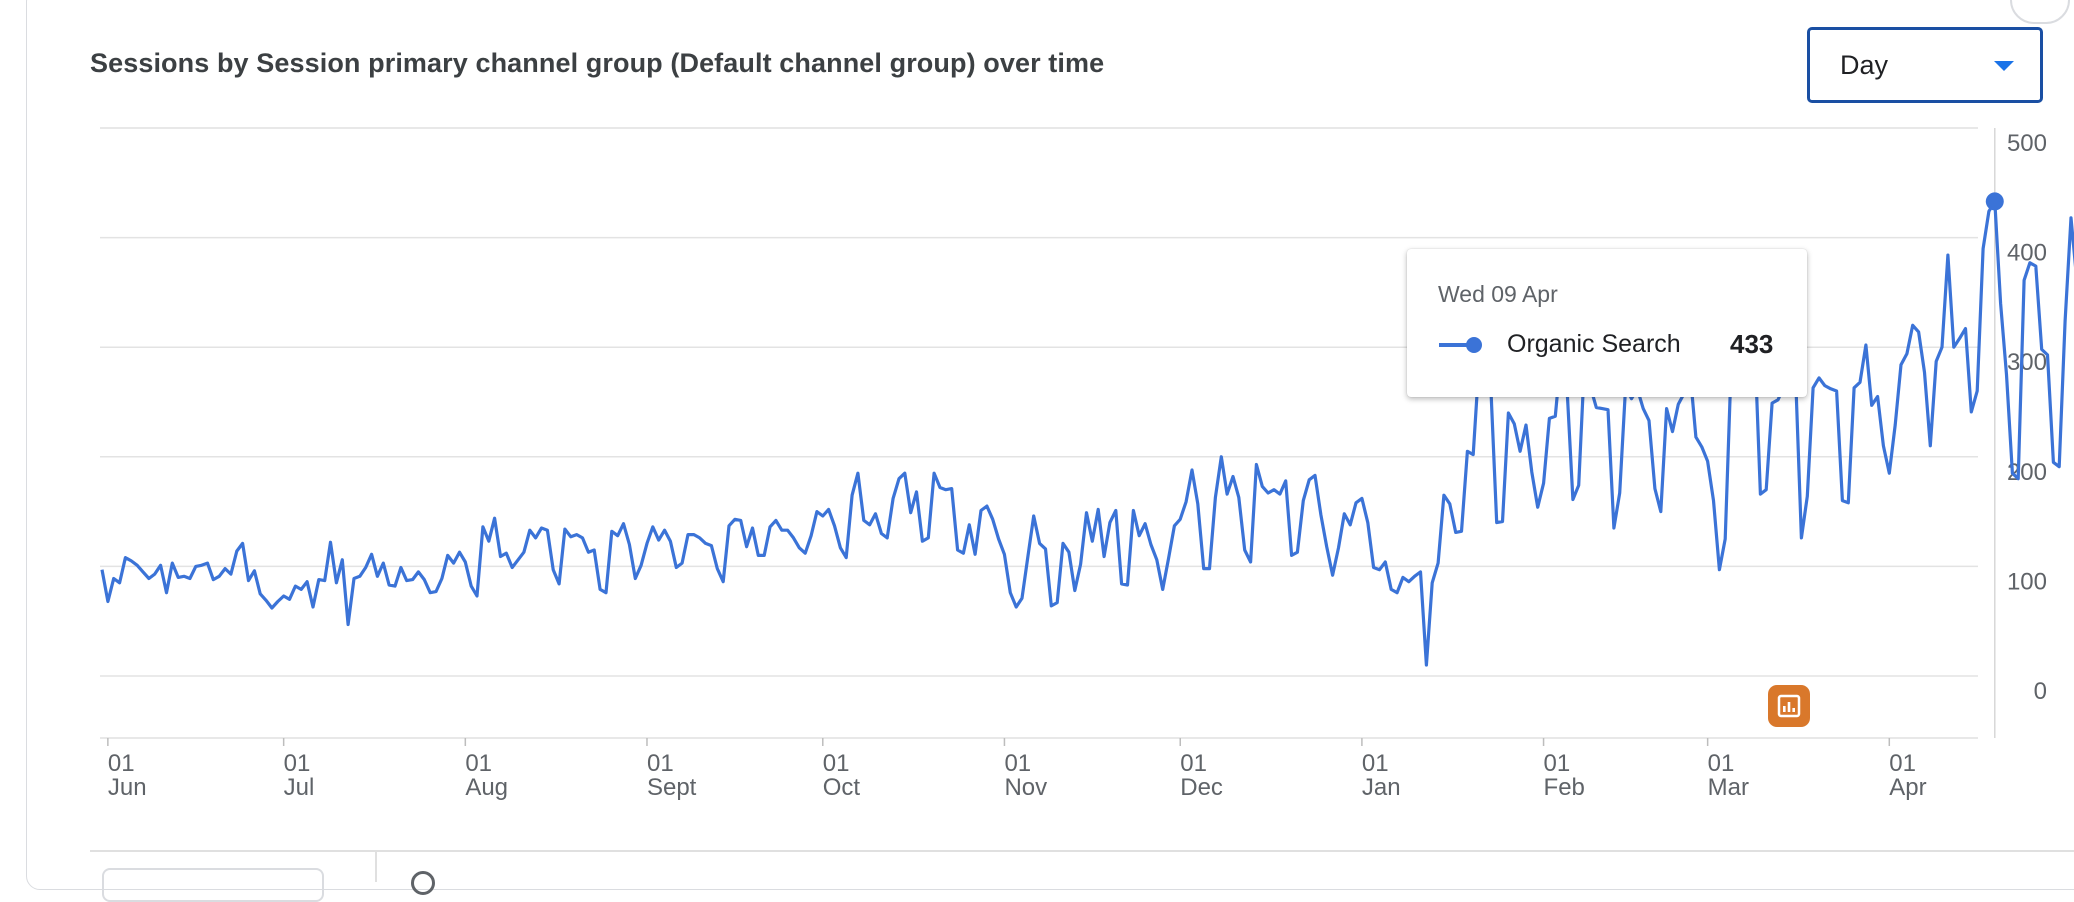 This screenshot has width=2074, height=902. I want to click on x-tick-month: Nov, so click(1025, 787).